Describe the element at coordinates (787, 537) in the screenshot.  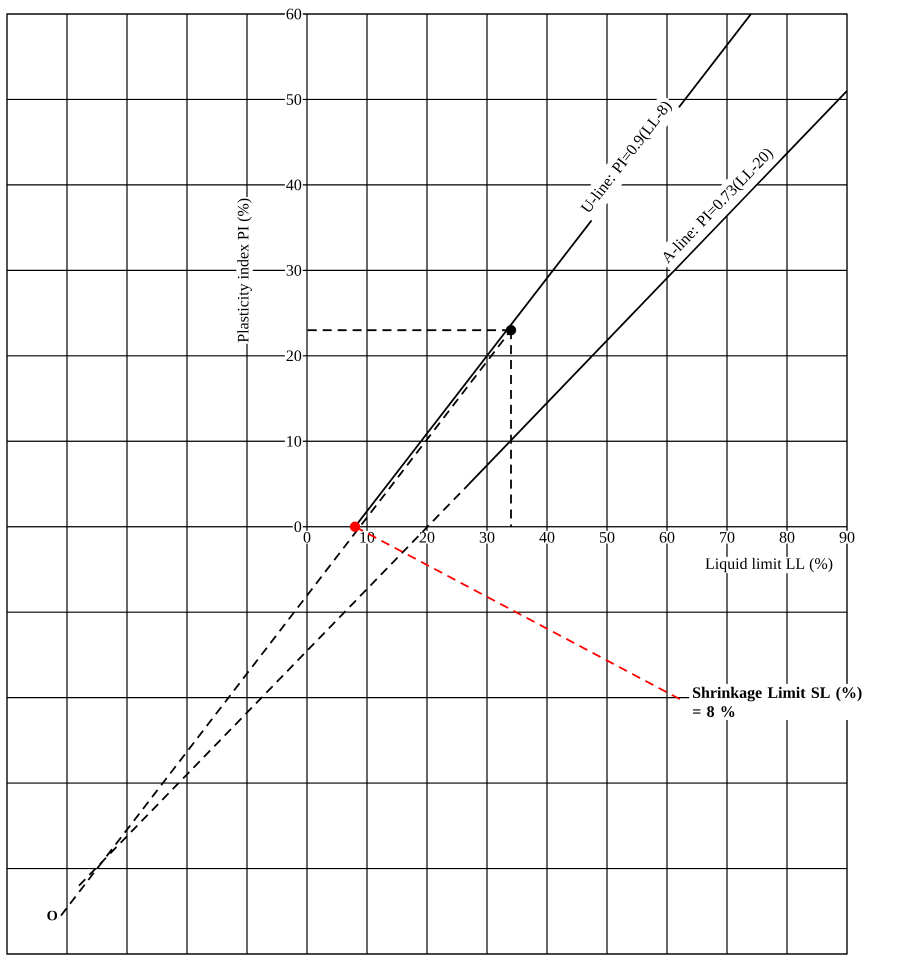
I see `x-tick-label: 80` at that location.